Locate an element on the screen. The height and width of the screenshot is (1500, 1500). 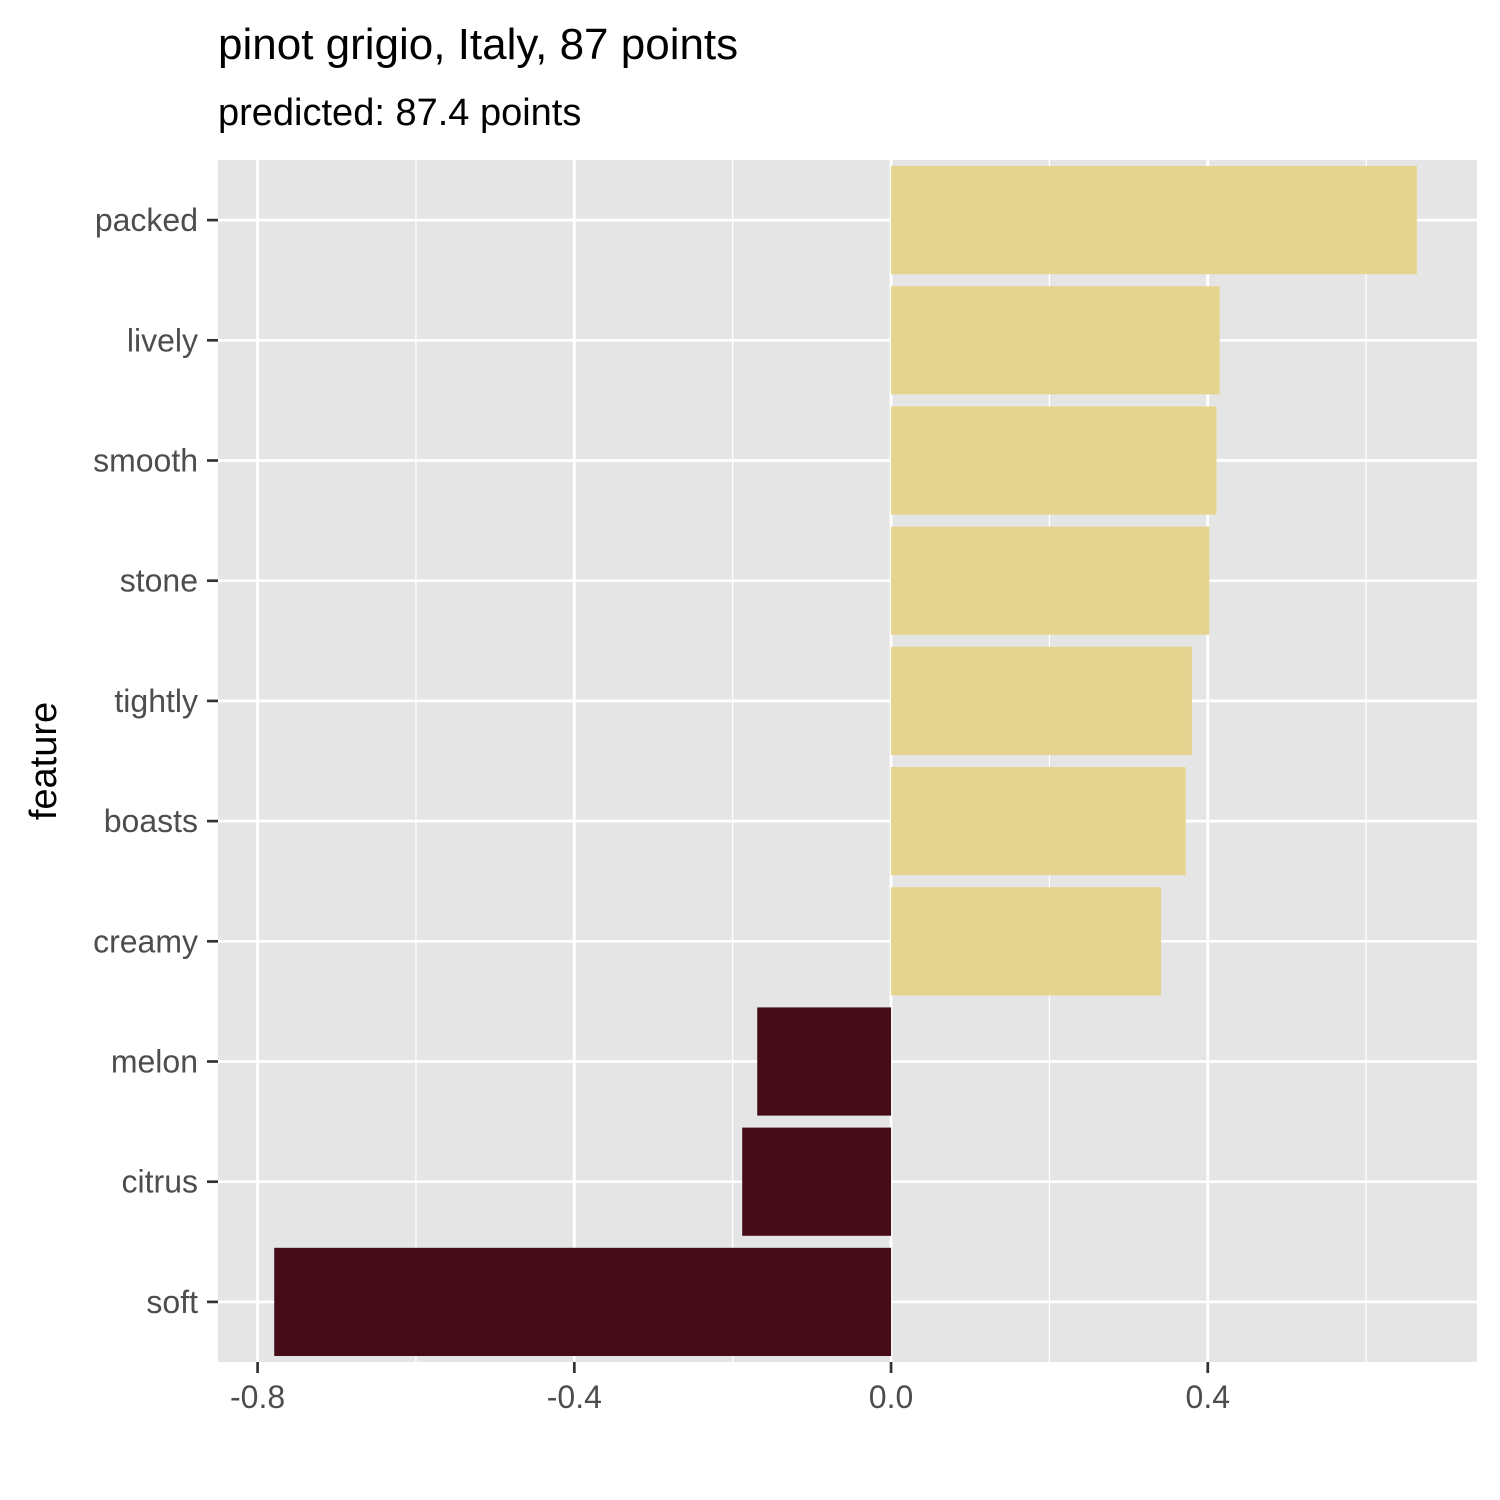
y-tick-label: creamy is located at coordinates (145, 941).